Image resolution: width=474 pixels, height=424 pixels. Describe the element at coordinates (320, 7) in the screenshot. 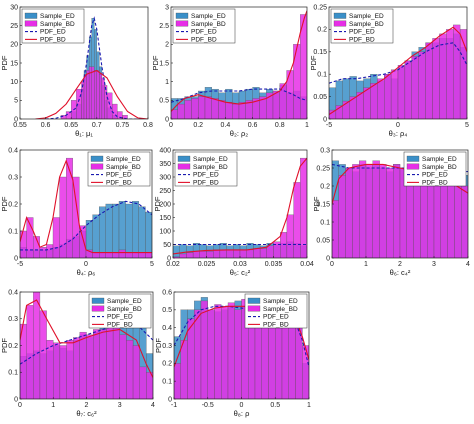

I see `y-tick-label: 0.25` at that location.